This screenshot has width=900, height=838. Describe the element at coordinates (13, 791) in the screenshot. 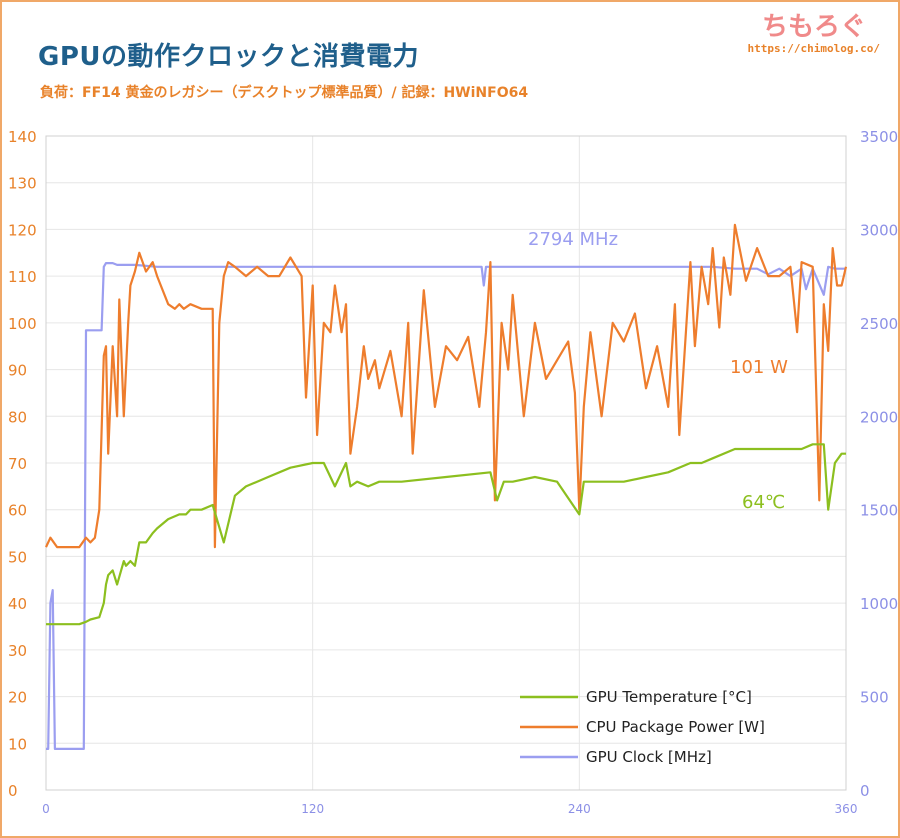

I see `y-left-tick-label: 0` at that location.